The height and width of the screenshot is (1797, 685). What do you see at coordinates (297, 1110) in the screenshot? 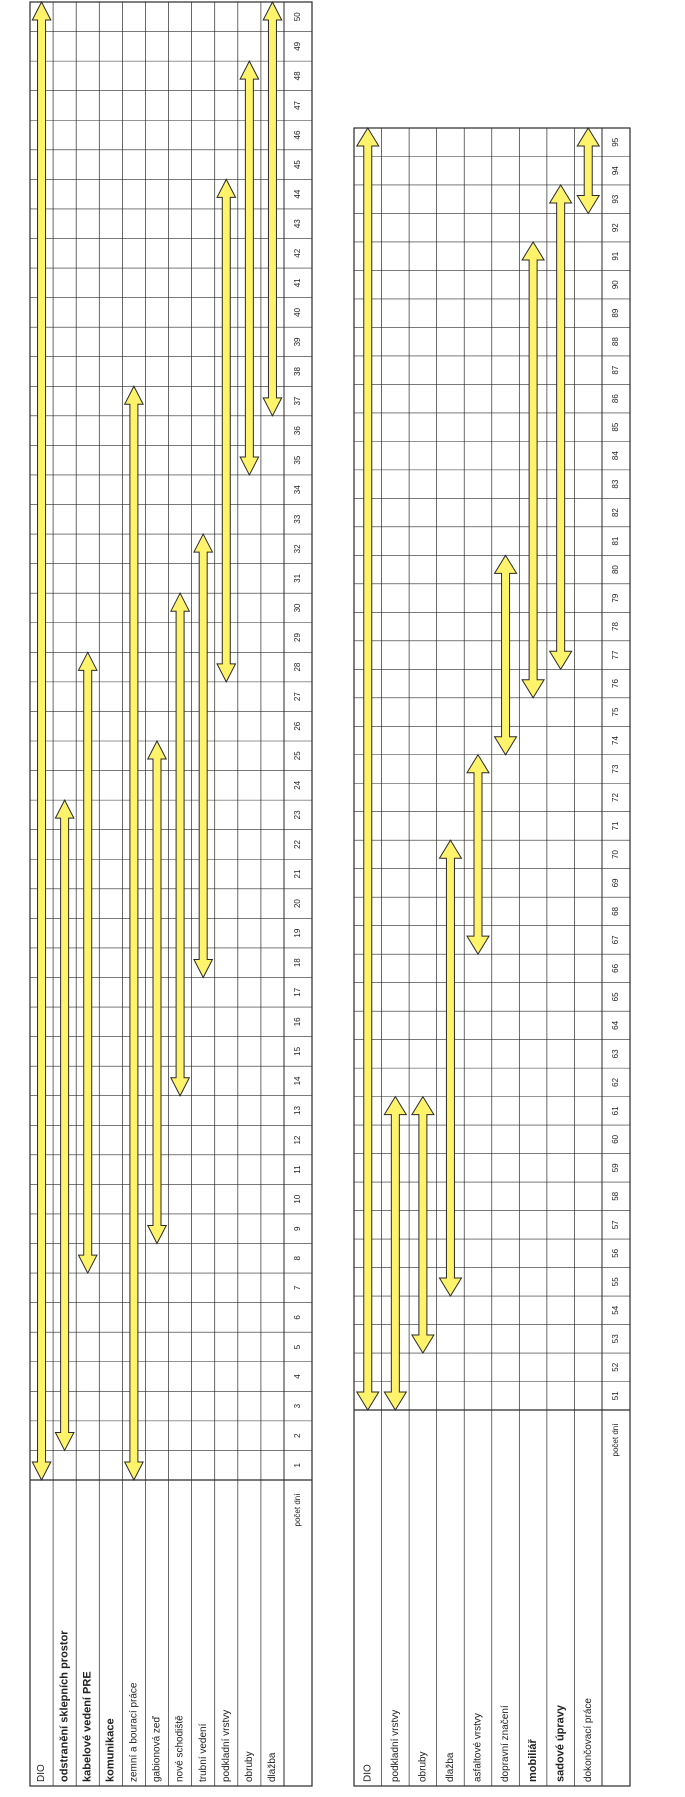
I see `day-number: 13` at bounding box center [297, 1110].